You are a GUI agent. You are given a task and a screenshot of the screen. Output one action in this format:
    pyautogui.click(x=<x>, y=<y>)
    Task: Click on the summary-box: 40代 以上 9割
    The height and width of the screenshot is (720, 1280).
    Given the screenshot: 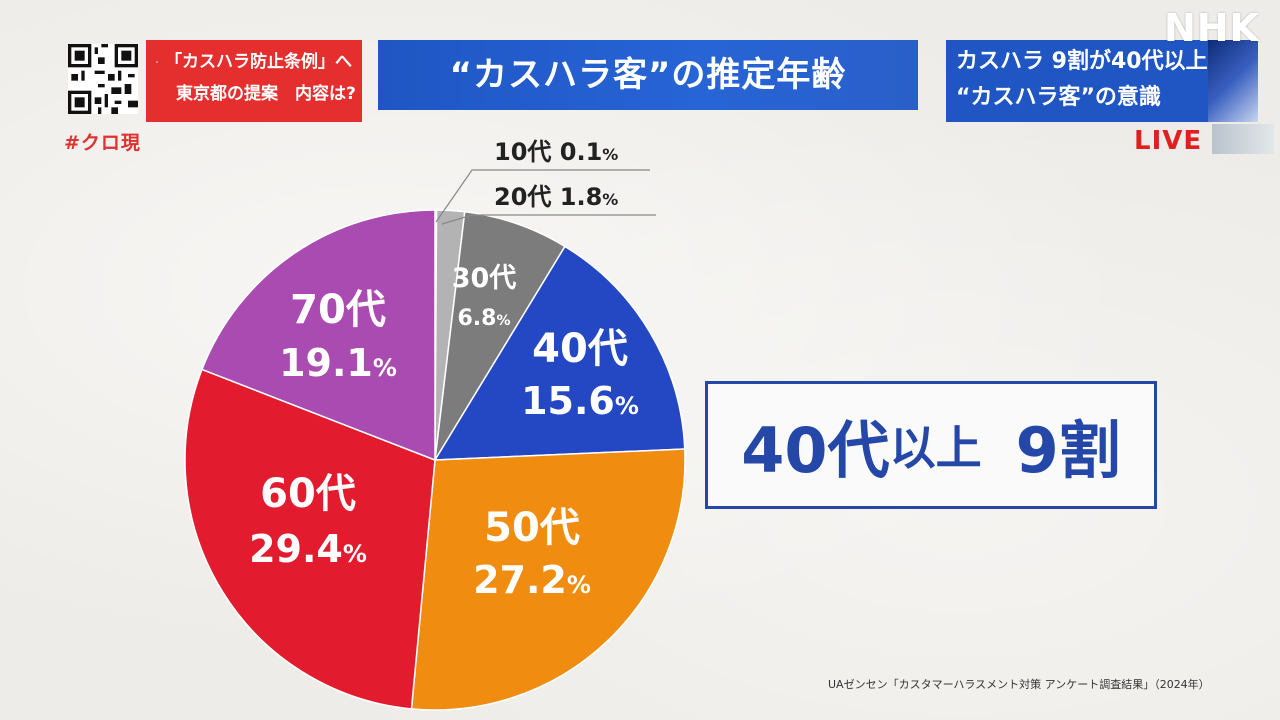 What is the action you would take?
    pyautogui.click(x=931, y=445)
    